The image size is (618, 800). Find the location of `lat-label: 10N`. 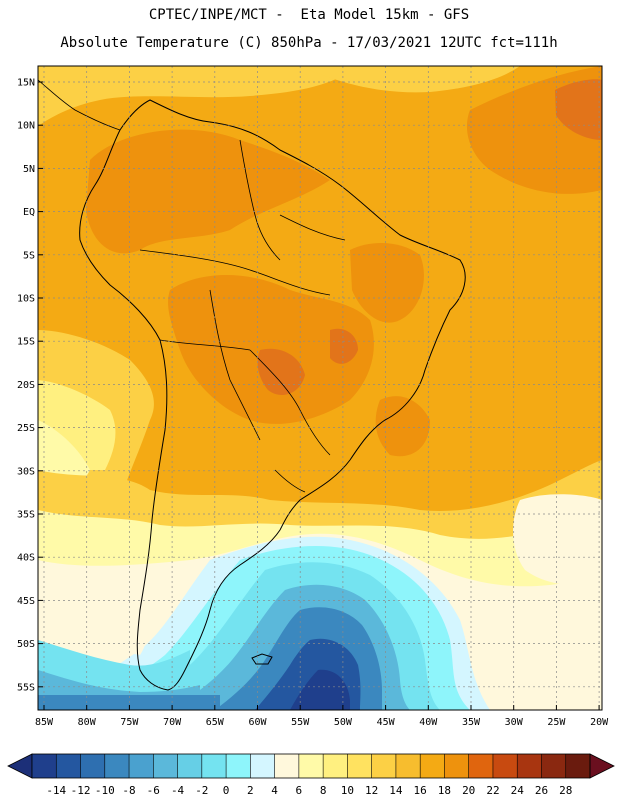

lat-label: 10N is located at coordinates (26, 126).